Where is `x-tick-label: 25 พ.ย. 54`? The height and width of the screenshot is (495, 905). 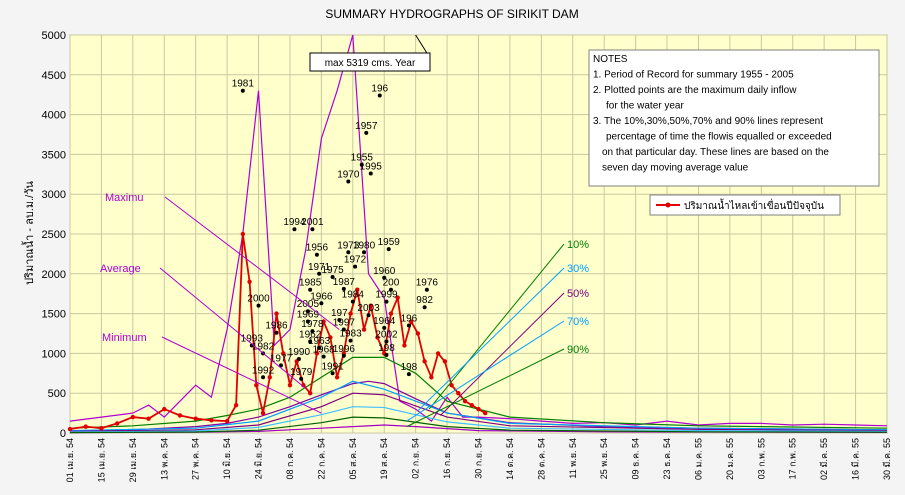
x-tick-label: 25 พ.ย. 54 is located at coordinates (604, 458).